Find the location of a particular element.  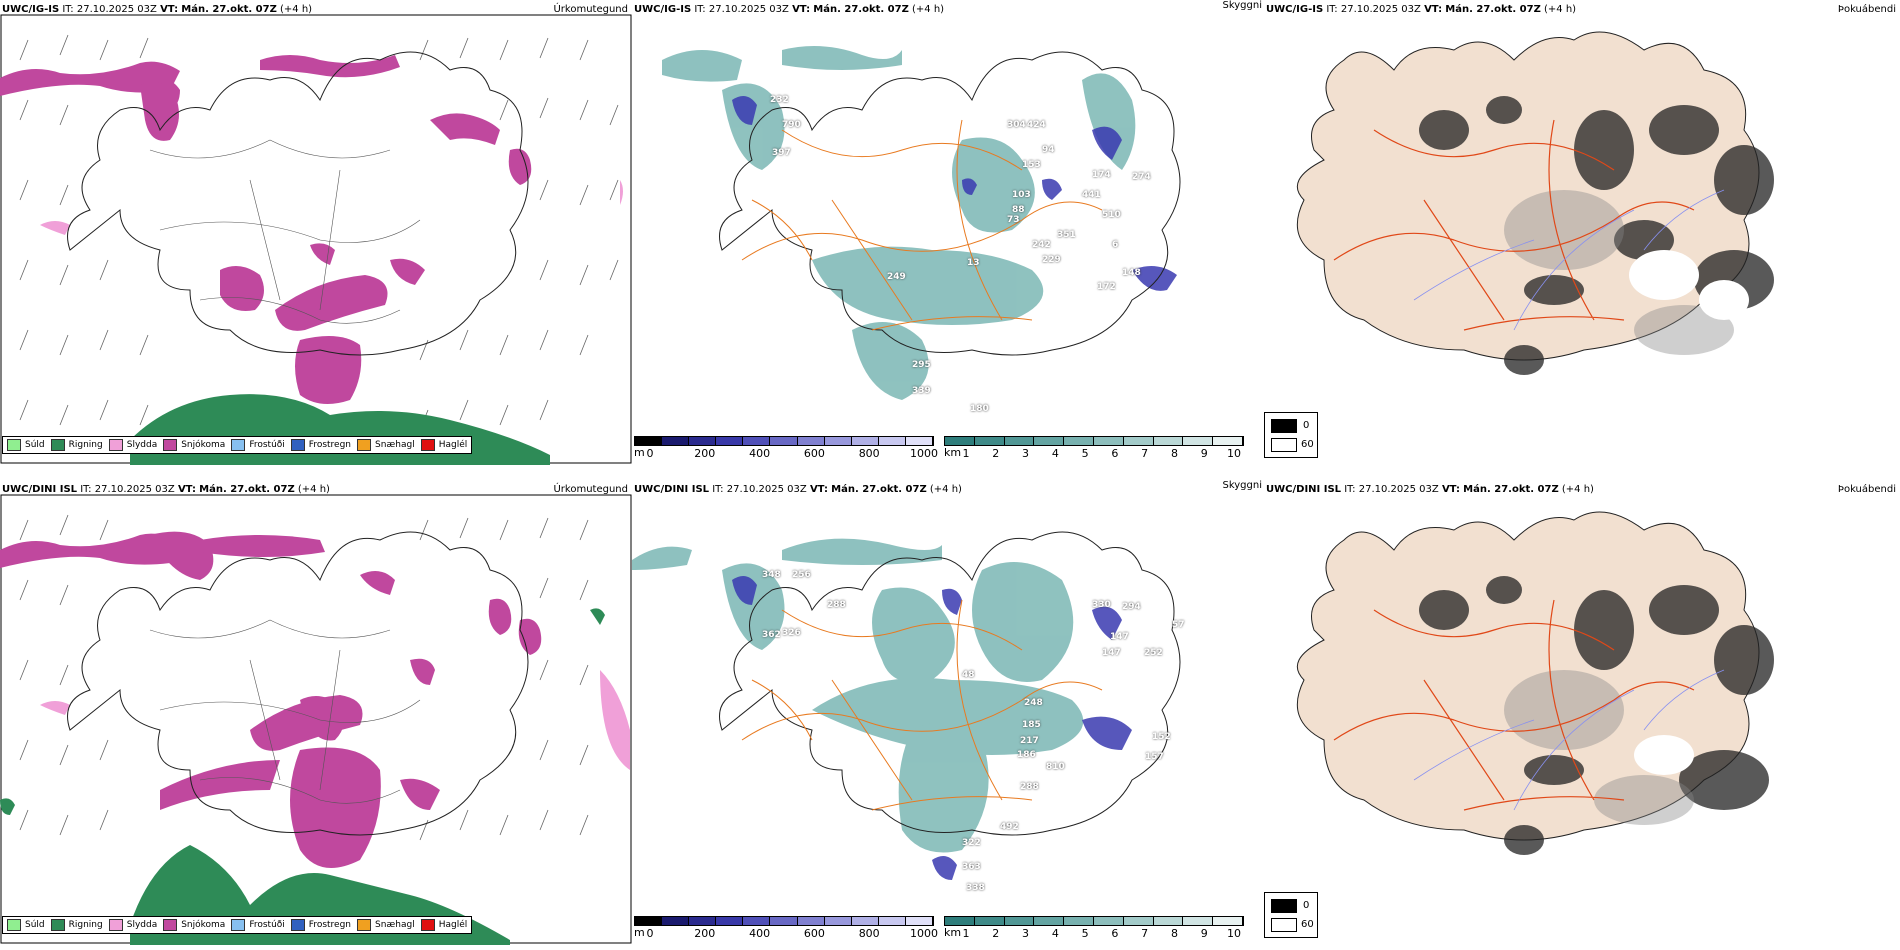

cloud-base-label: 810 is located at coordinates (1055, 767).